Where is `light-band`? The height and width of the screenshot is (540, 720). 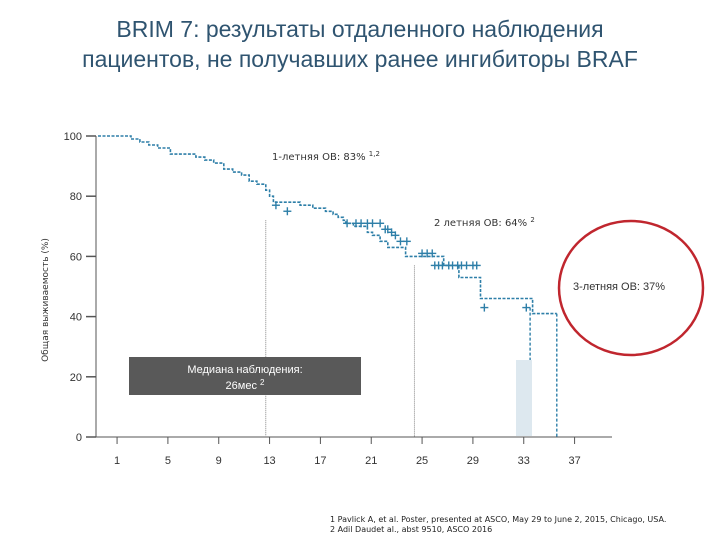
light-band is located at coordinates (524, 398).